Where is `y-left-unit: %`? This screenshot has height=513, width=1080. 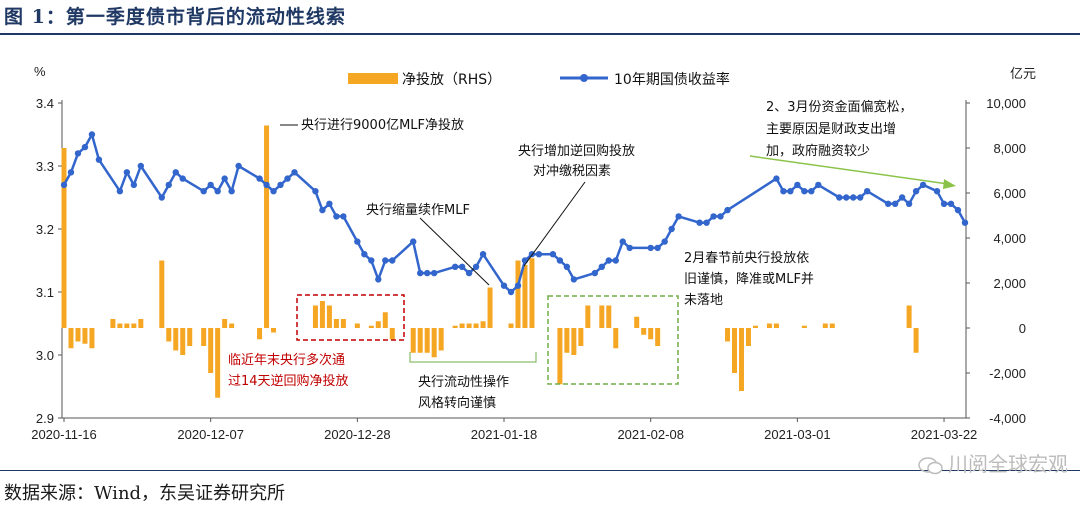 y-left-unit: % is located at coordinates (40, 71).